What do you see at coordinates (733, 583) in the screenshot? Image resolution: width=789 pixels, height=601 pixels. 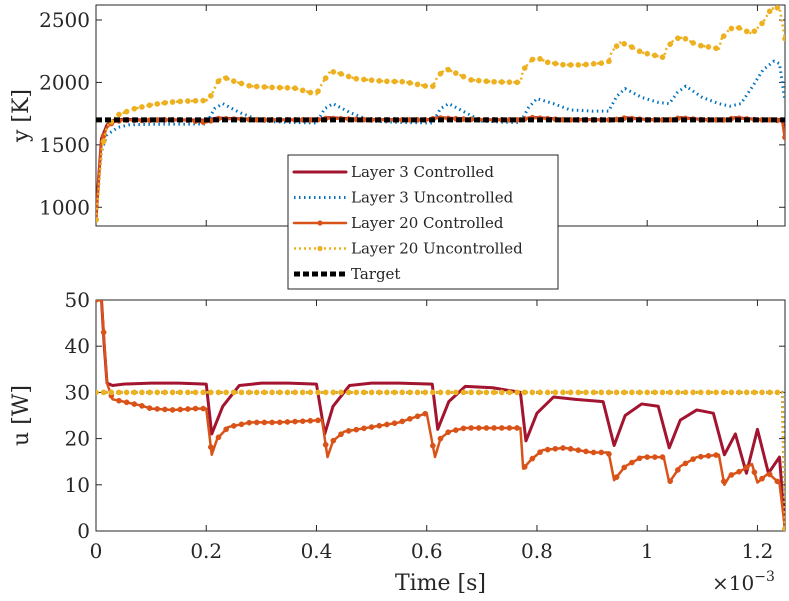 I see `x-exponent-base: ×10` at bounding box center [733, 583].